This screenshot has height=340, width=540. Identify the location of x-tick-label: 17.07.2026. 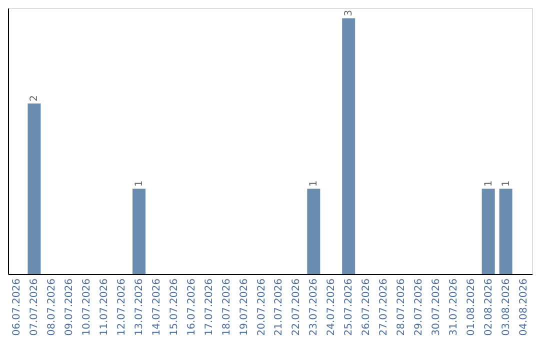
(209, 307).